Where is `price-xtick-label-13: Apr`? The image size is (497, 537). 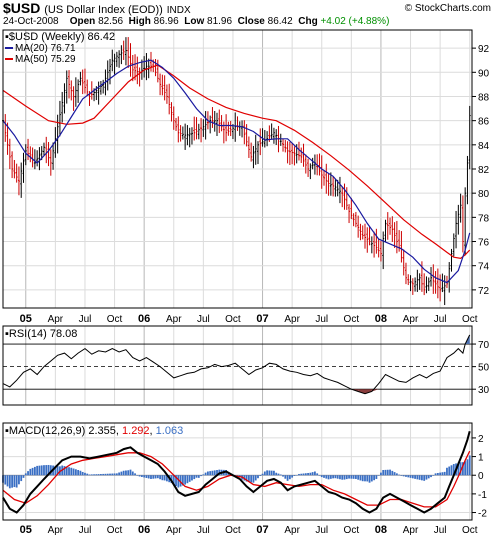
price-xtick-label-13: Apr is located at coordinates (411, 319).